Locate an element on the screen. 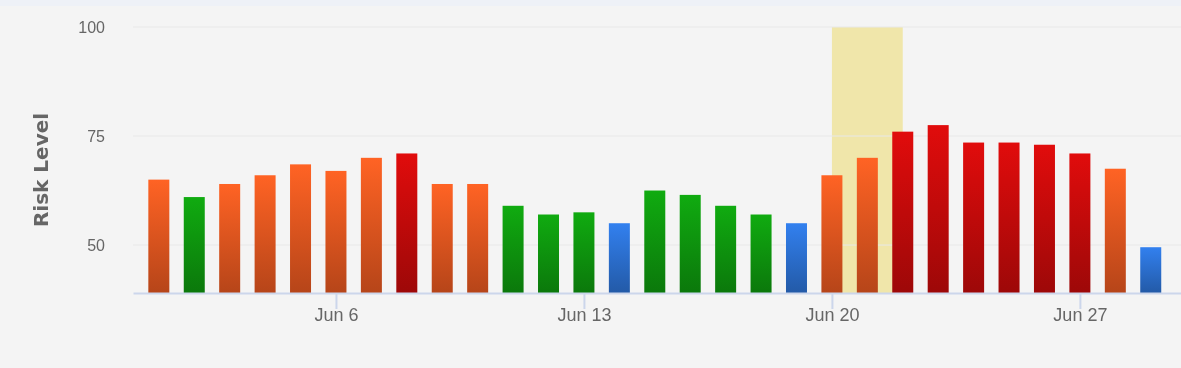 The height and width of the screenshot is (368, 1181). y-tick-label: 75 is located at coordinates (96, 136).